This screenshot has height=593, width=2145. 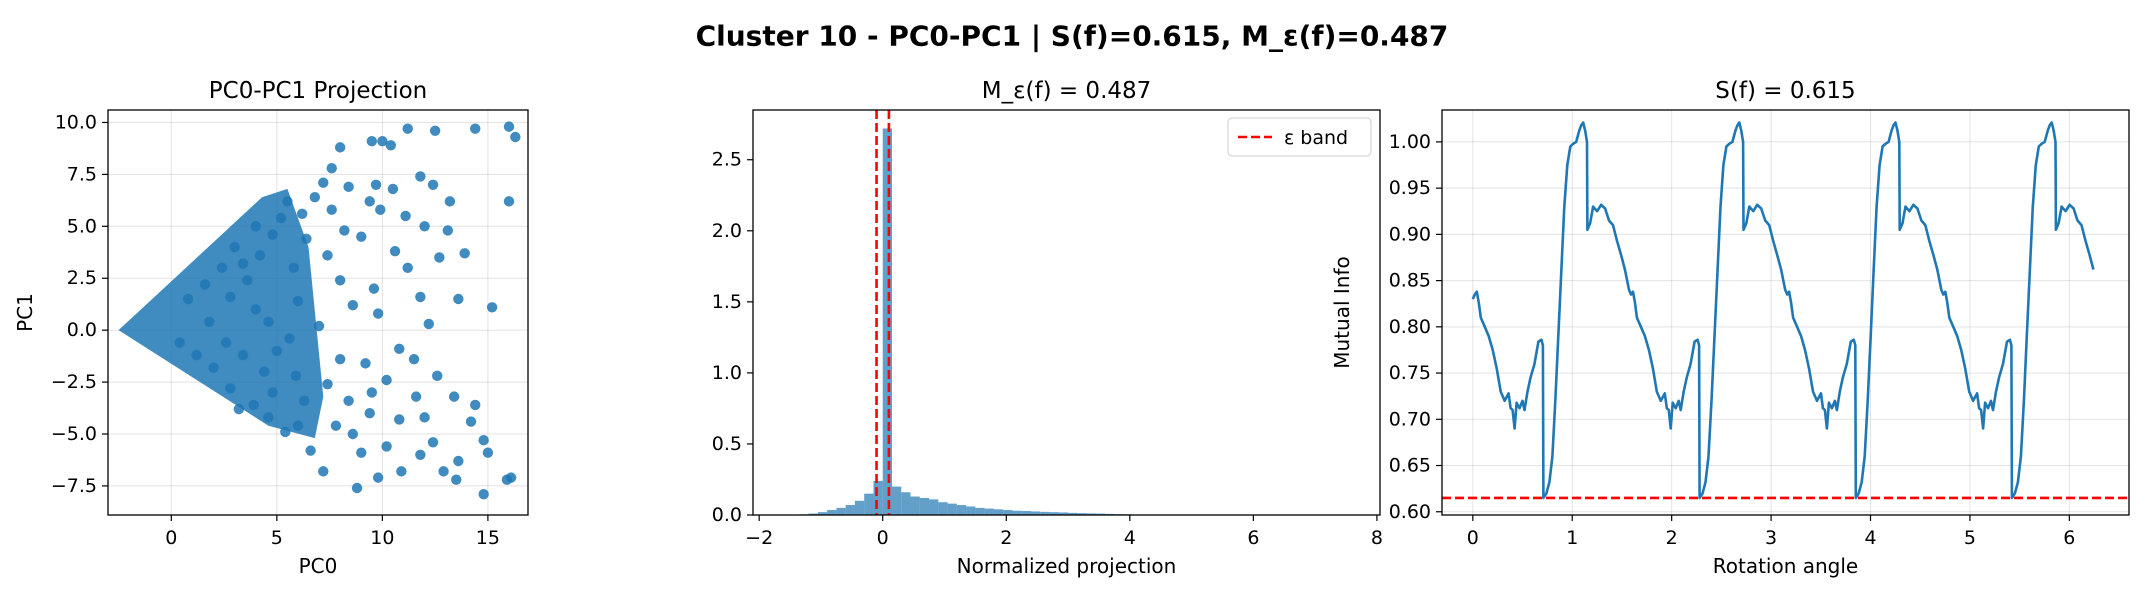 I want to click on y-tick-label: 0.95, so click(x=1410, y=188).